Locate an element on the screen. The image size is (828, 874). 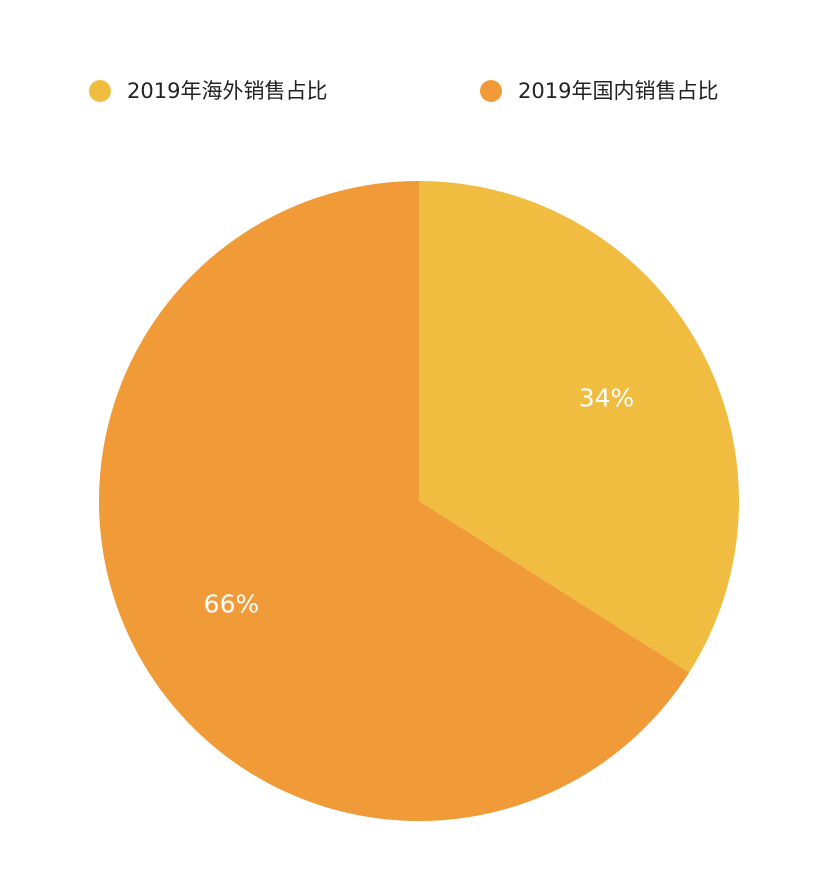
slice-label-1: 66% is located at coordinates (232, 604).